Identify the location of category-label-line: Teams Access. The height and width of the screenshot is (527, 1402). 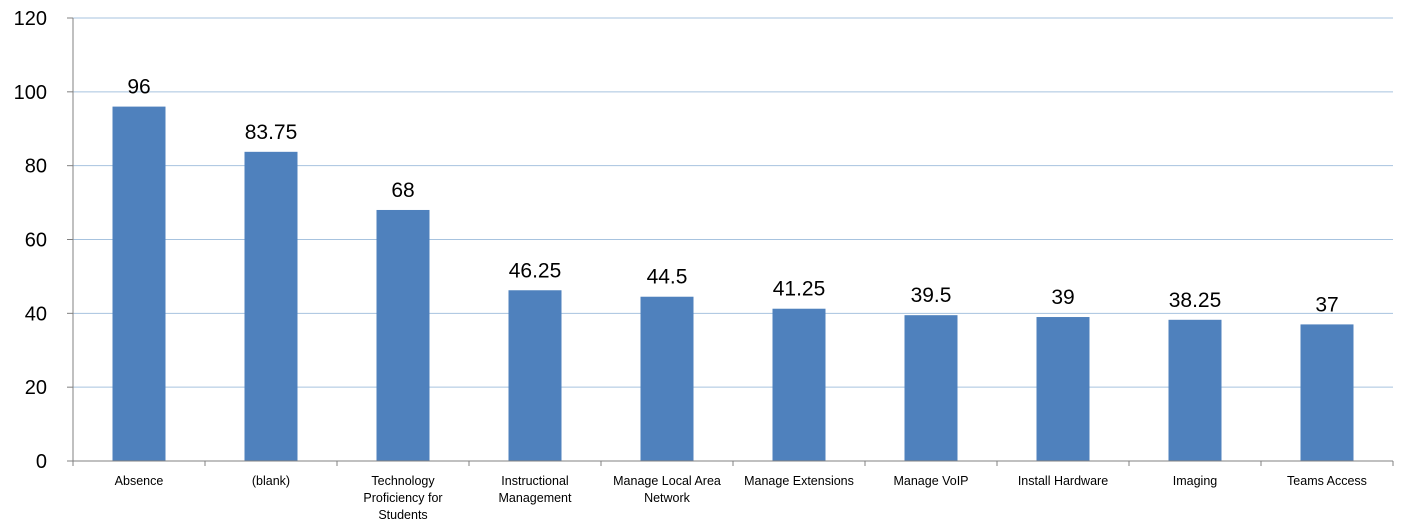
(1327, 481).